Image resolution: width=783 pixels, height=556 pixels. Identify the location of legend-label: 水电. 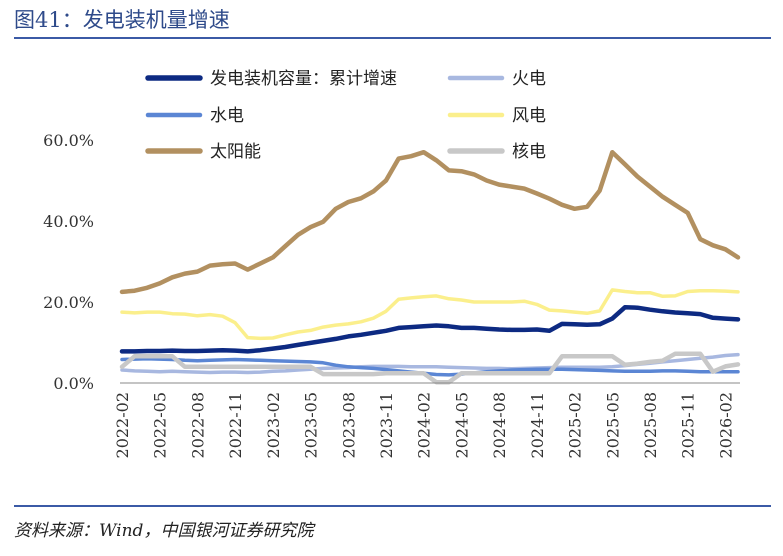
(227, 116).